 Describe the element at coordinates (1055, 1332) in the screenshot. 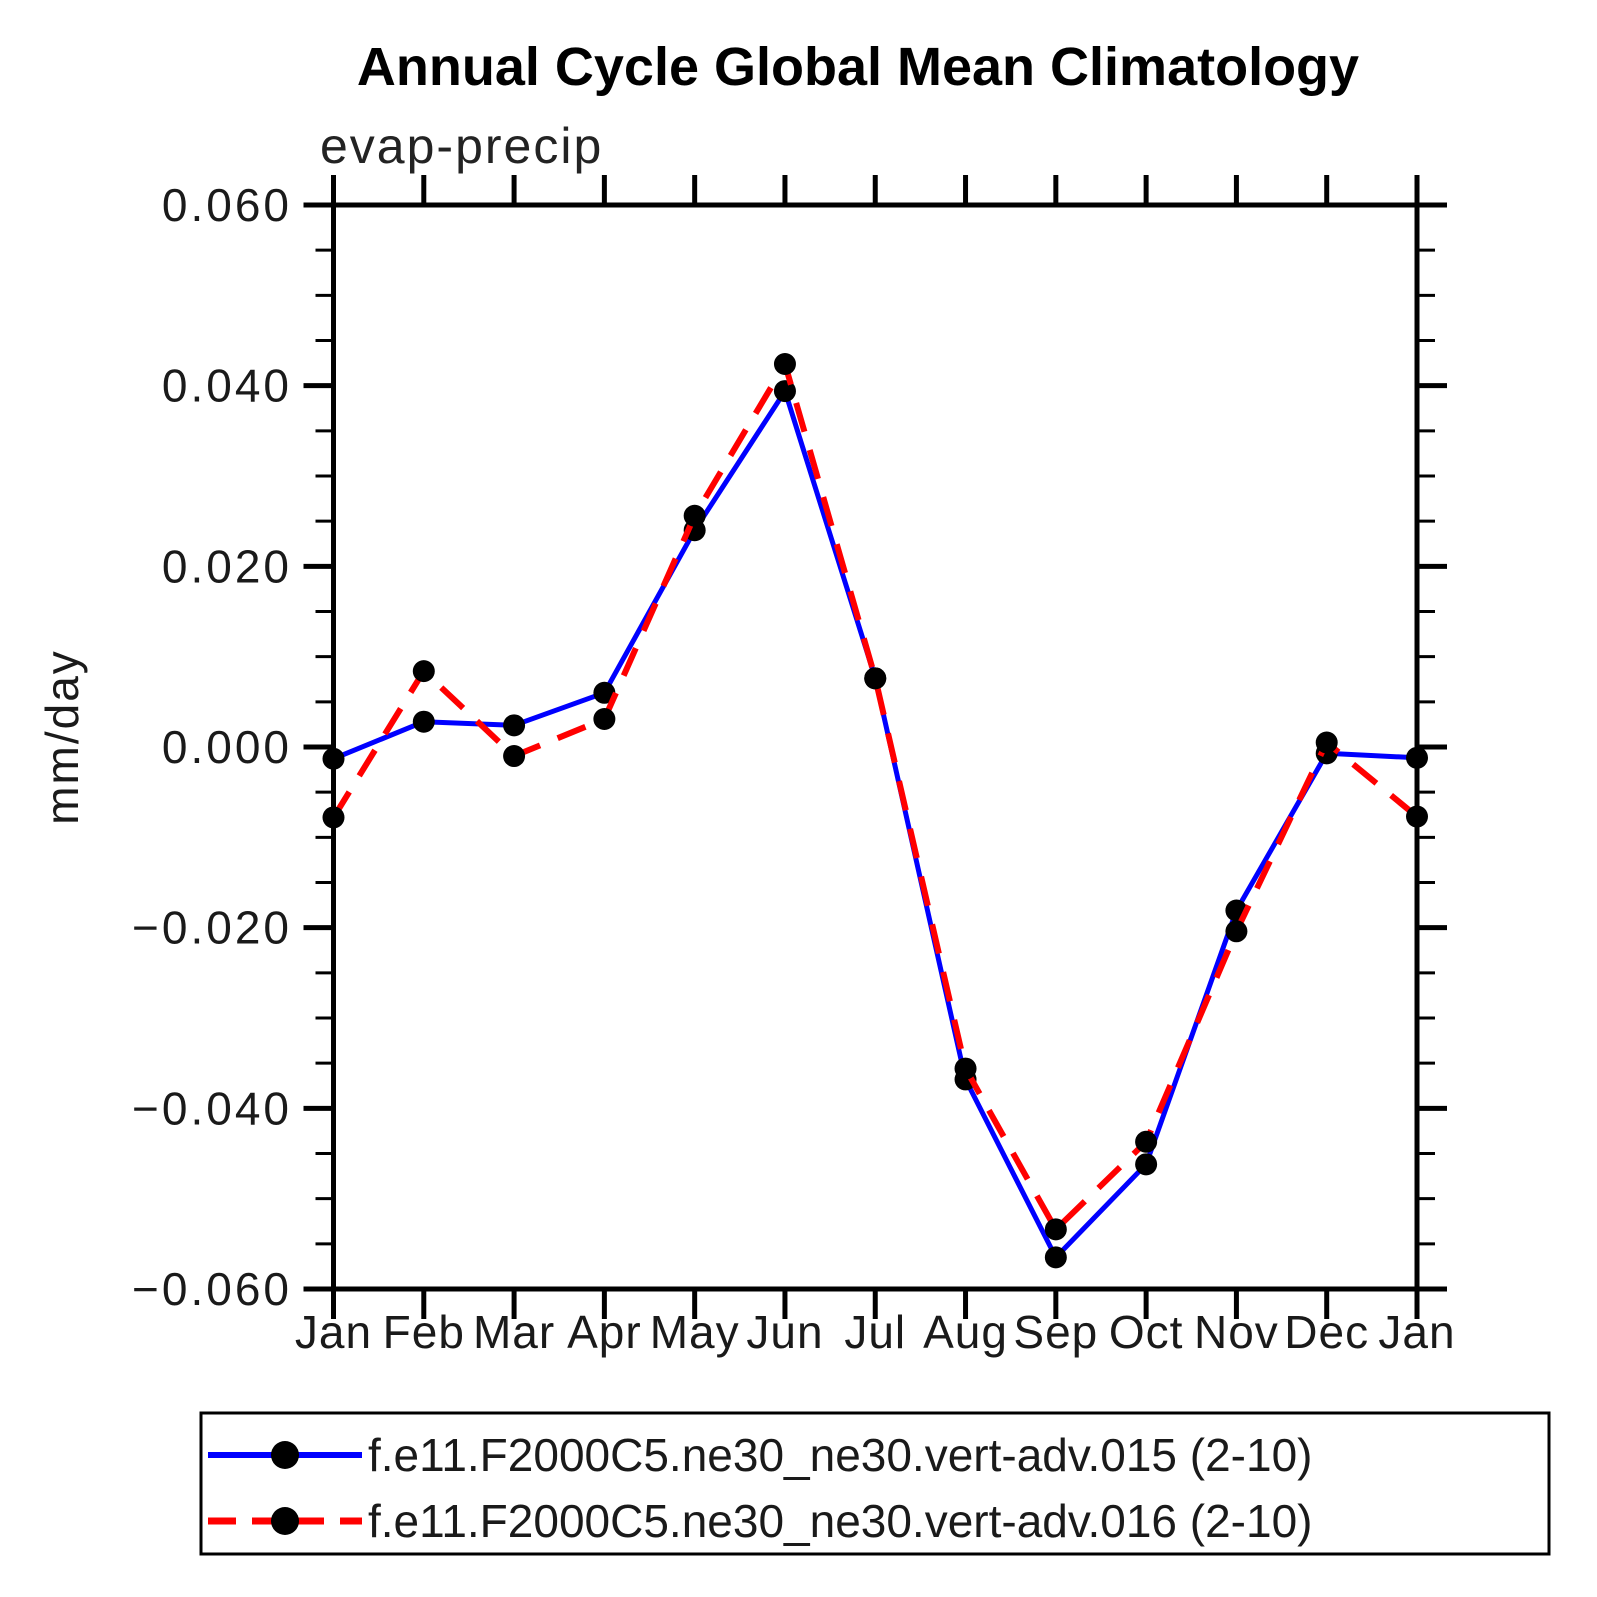

I see `x-tick-label: Sep` at that location.